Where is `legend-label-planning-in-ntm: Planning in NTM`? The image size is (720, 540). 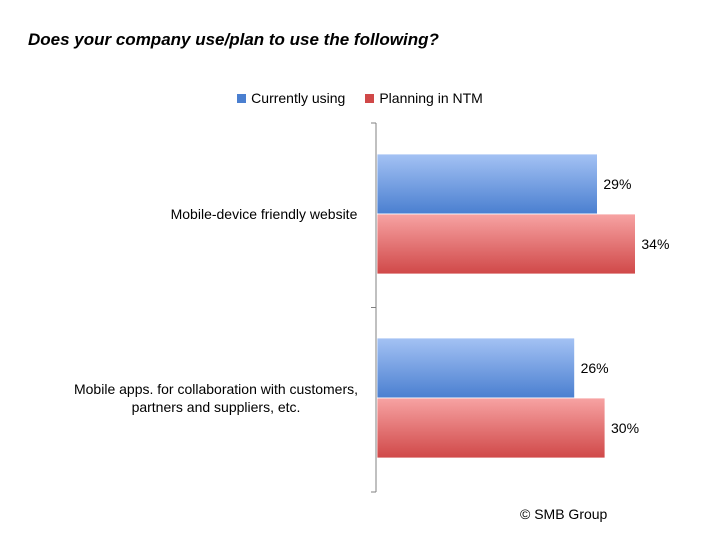 legend-label-planning-in-ntm: Planning in NTM is located at coordinates (431, 98).